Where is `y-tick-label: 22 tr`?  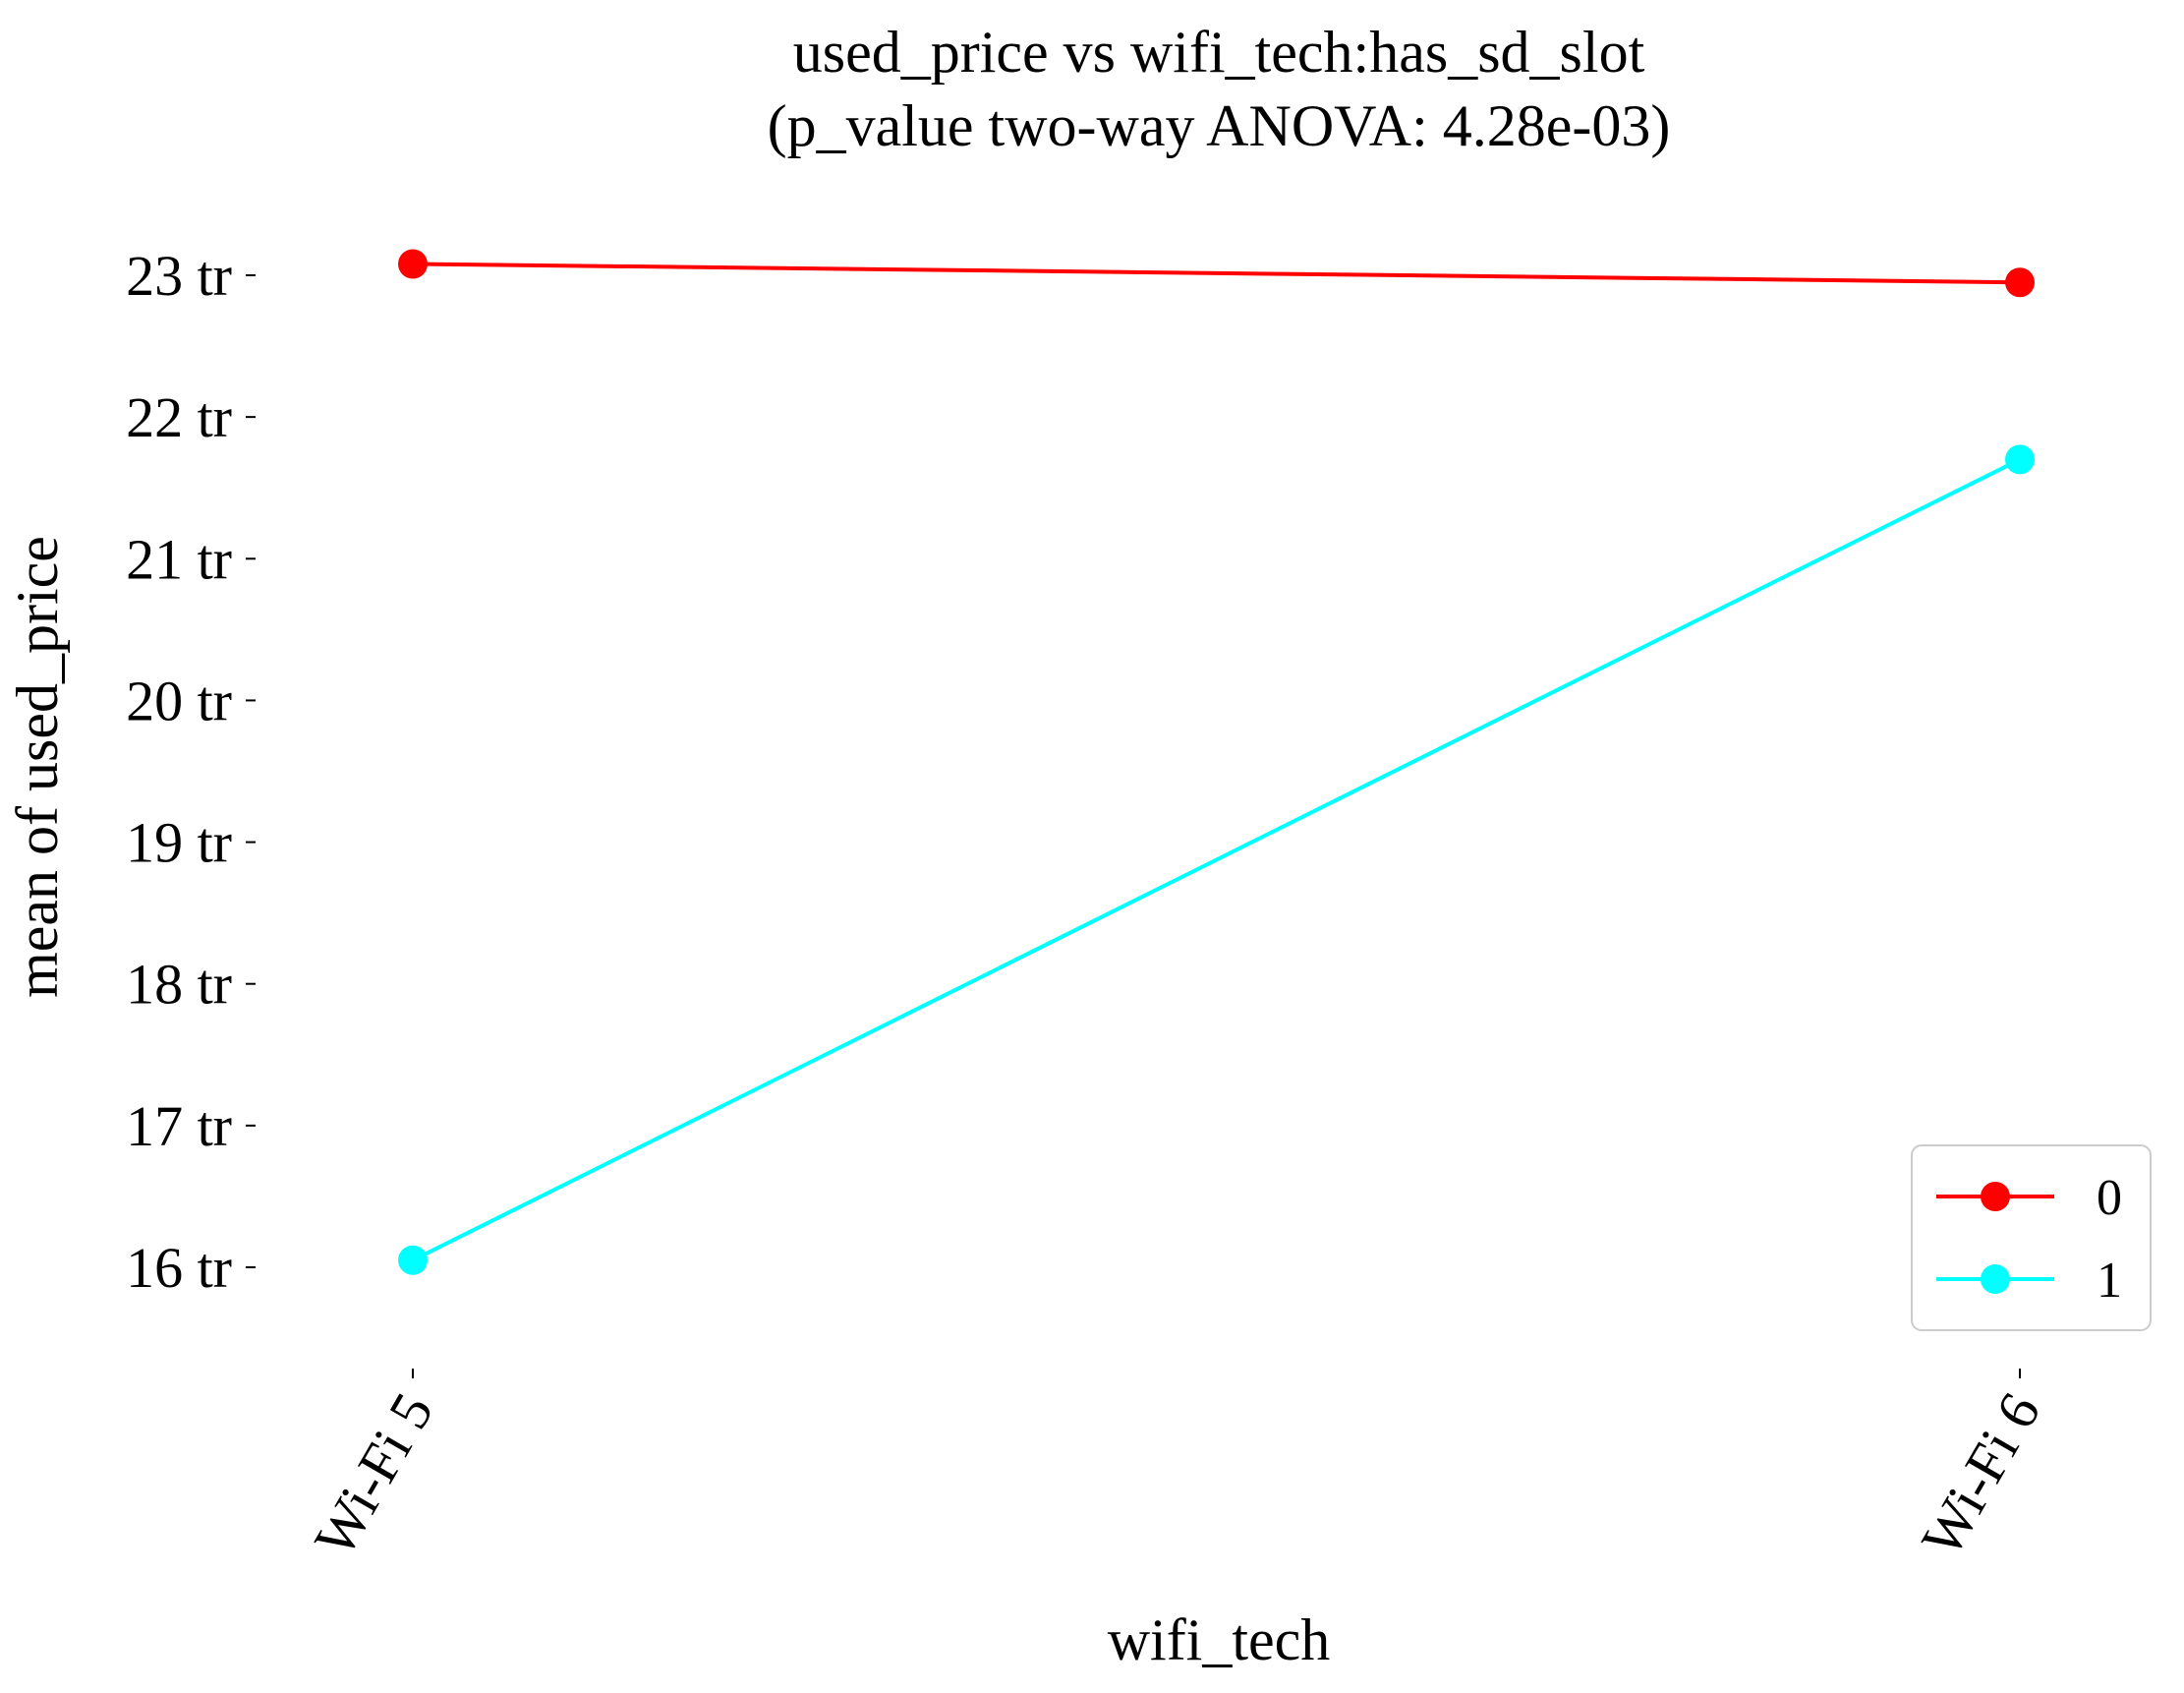 y-tick-label: 22 tr is located at coordinates (179, 417).